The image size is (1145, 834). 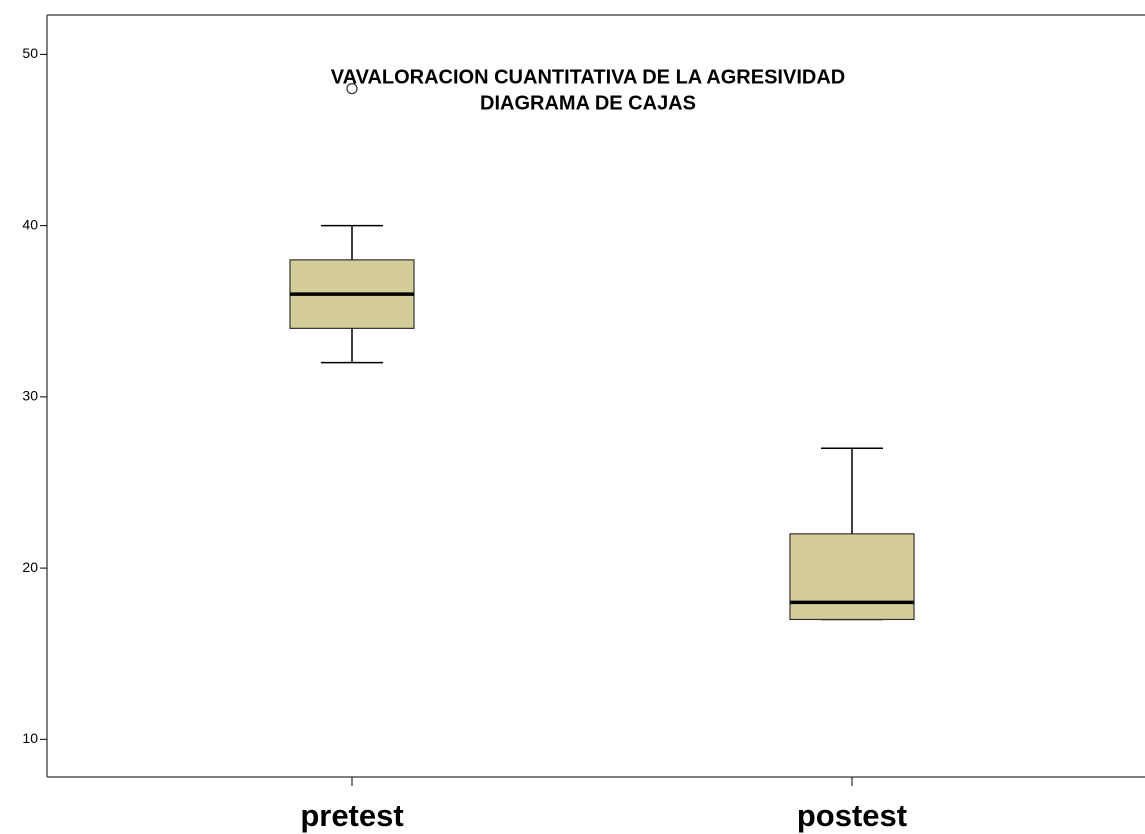 I want to click on y-tick-label: 20, so click(x=30, y=567).